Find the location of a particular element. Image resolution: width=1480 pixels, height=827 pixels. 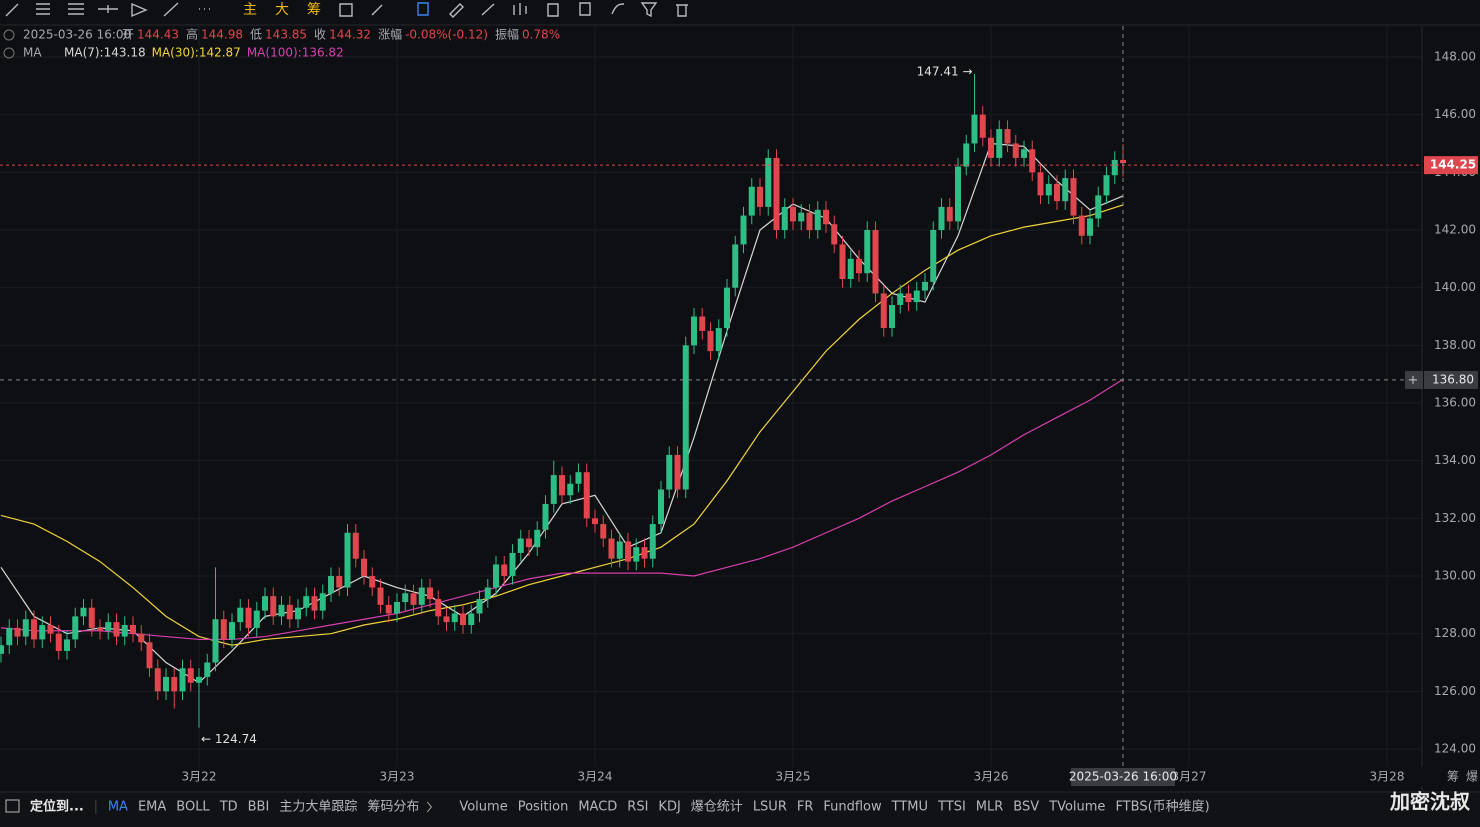

chevron is located at coordinates (429, 807).